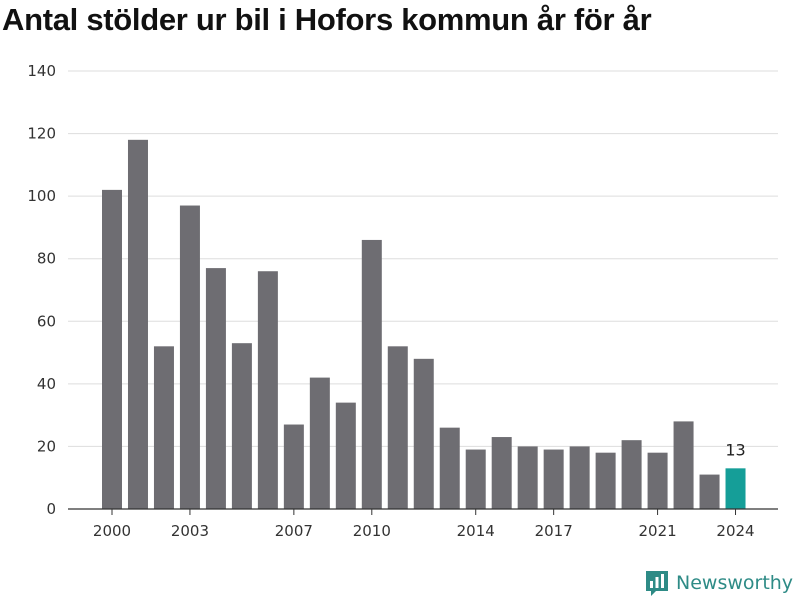 This screenshot has width=800, height=600. What do you see at coordinates (475, 479) in the screenshot?
I see `bar-2014` at bounding box center [475, 479].